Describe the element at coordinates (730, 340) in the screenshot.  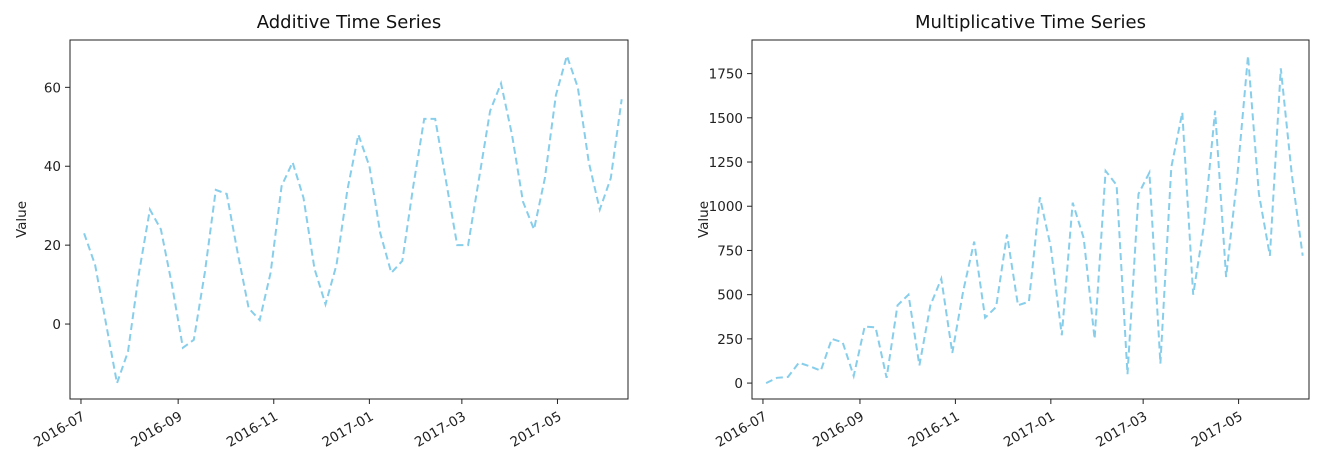
I see `multiplicative-y-tick-label: 250` at that location.